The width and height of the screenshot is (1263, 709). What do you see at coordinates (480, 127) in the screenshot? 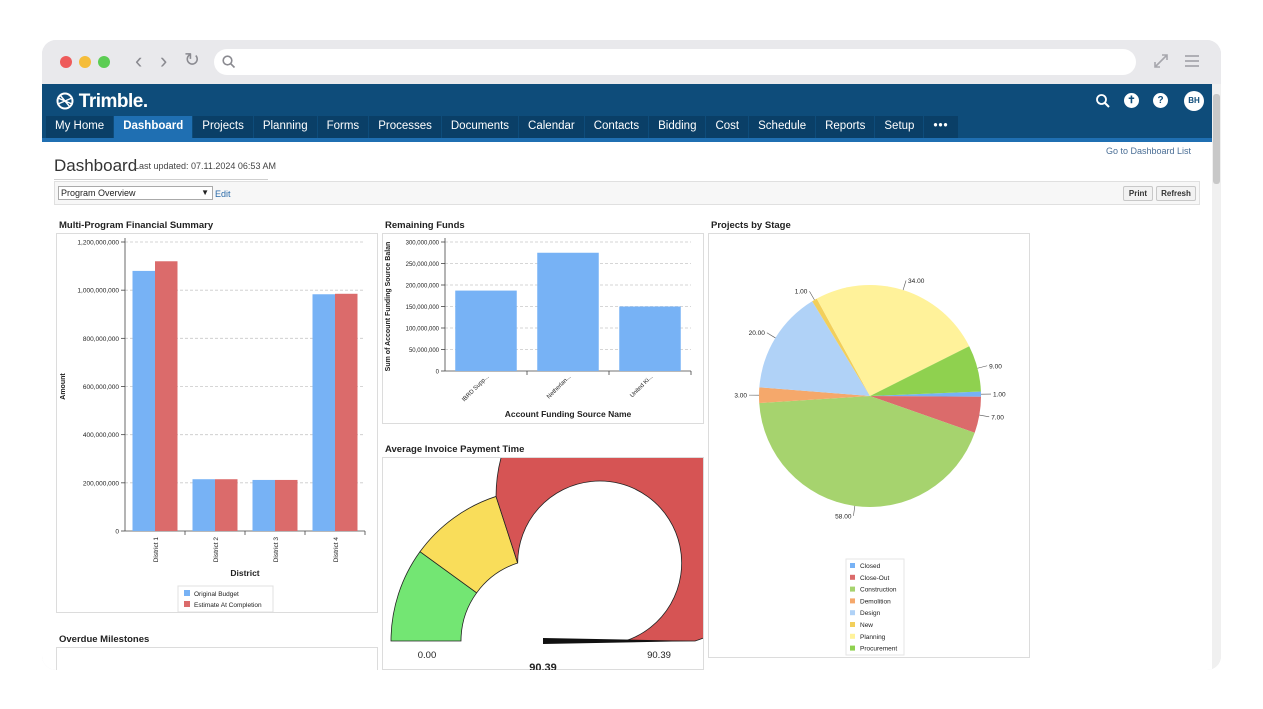
I see `tab-documents: Documents` at bounding box center [480, 127].